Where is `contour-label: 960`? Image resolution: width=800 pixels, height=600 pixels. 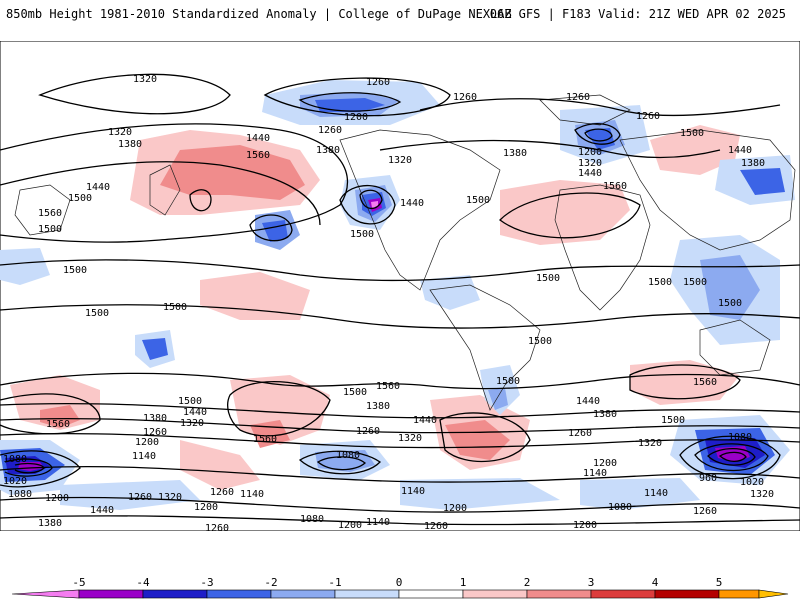 contour-label: 960 is located at coordinates (708, 478).